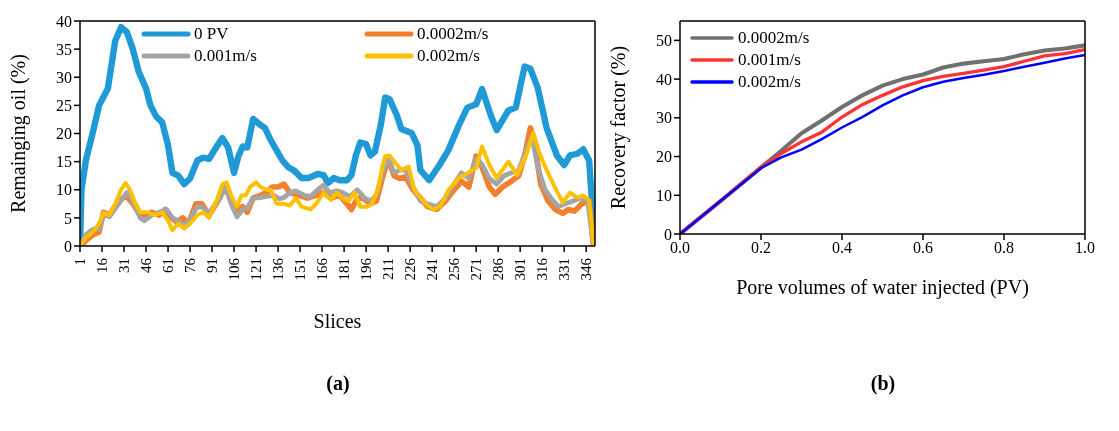 Image resolution: width=1119 pixels, height=431 pixels. Describe the element at coordinates (212, 265) in the screenshot. I see `x-tick-label: 91` at that location.